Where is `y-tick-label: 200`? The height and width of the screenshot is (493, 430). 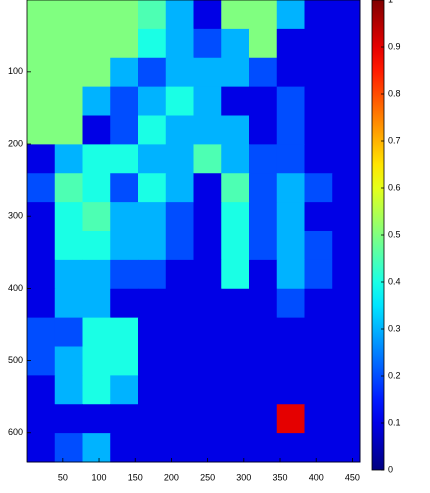 y-tick-label: 200 is located at coordinates (15, 143).